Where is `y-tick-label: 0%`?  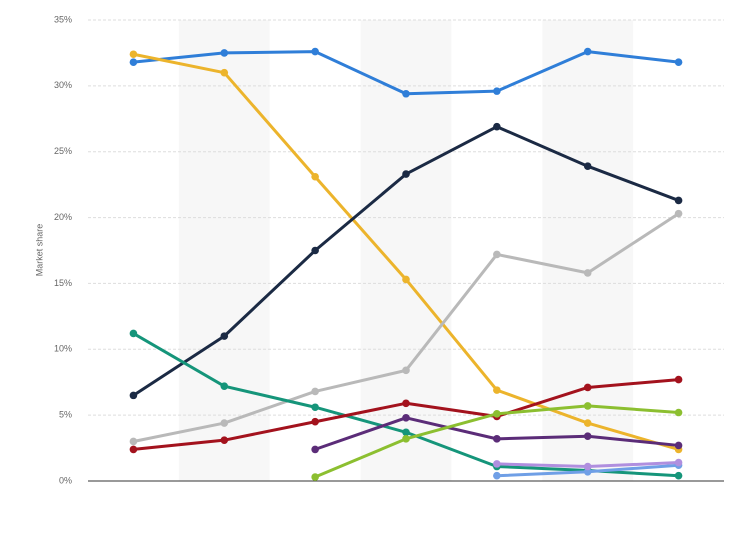
y-tick-label: 0% is located at coordinates (65, 480).